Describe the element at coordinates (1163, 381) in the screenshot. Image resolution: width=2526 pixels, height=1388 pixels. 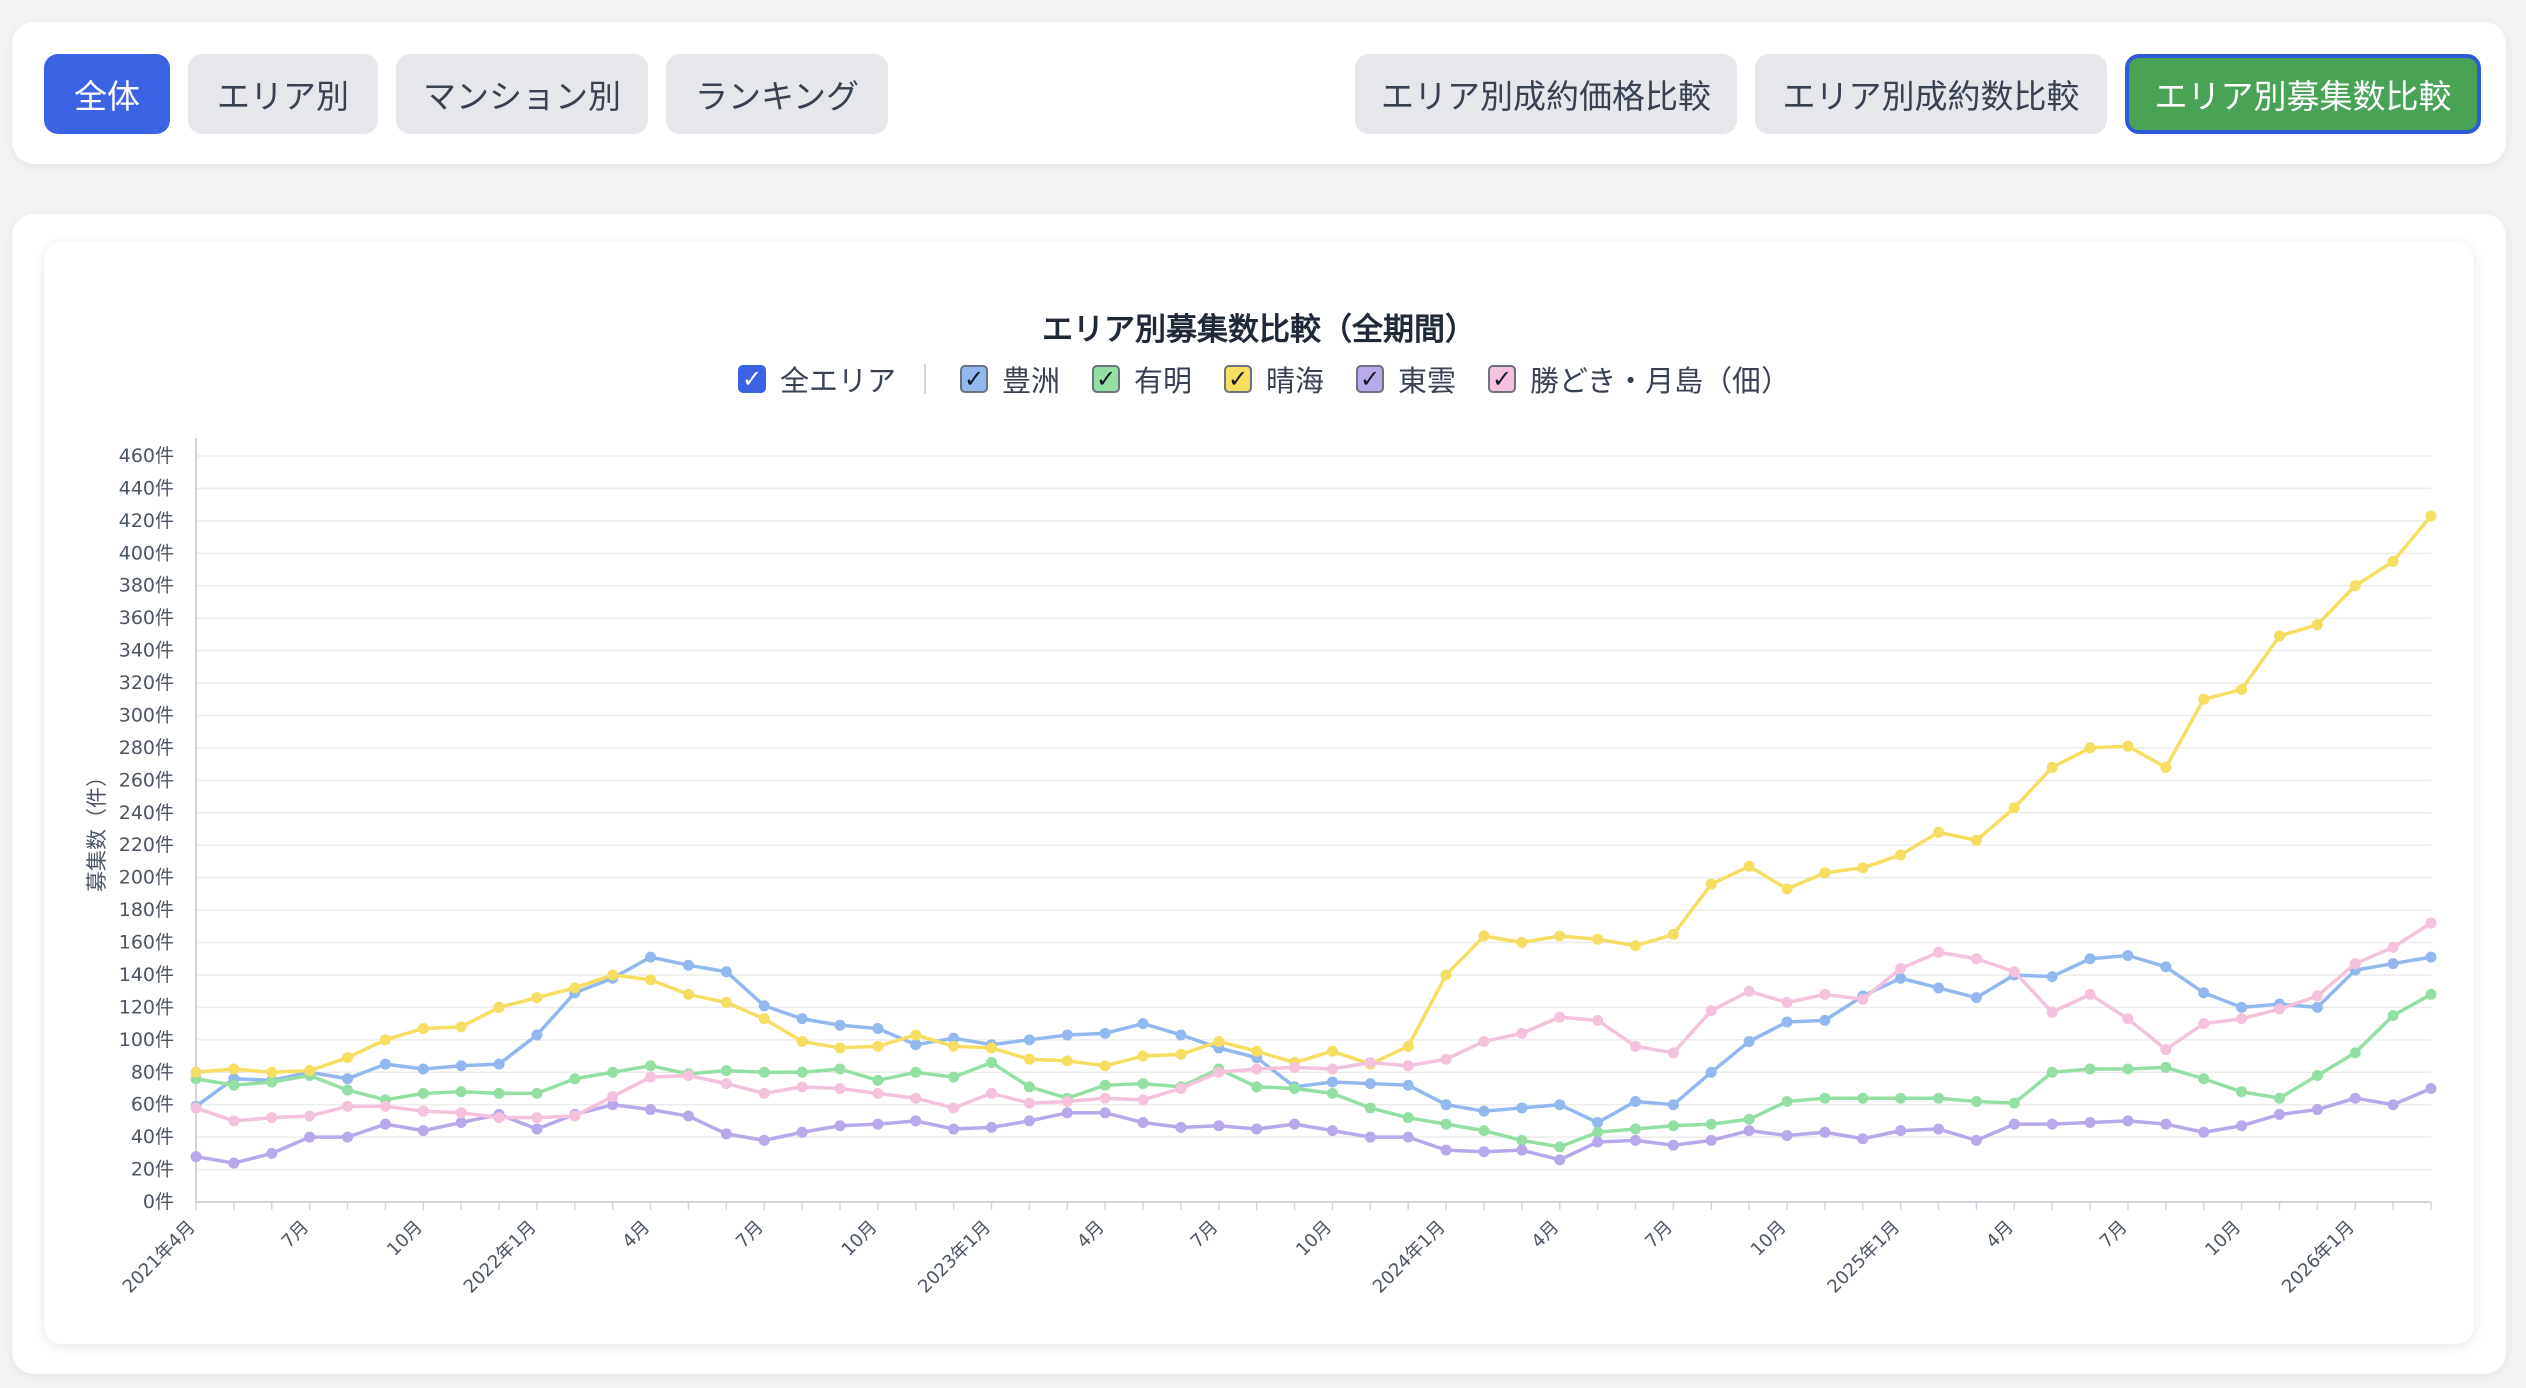
I see `legend-label-ariake: 有明` at that location.